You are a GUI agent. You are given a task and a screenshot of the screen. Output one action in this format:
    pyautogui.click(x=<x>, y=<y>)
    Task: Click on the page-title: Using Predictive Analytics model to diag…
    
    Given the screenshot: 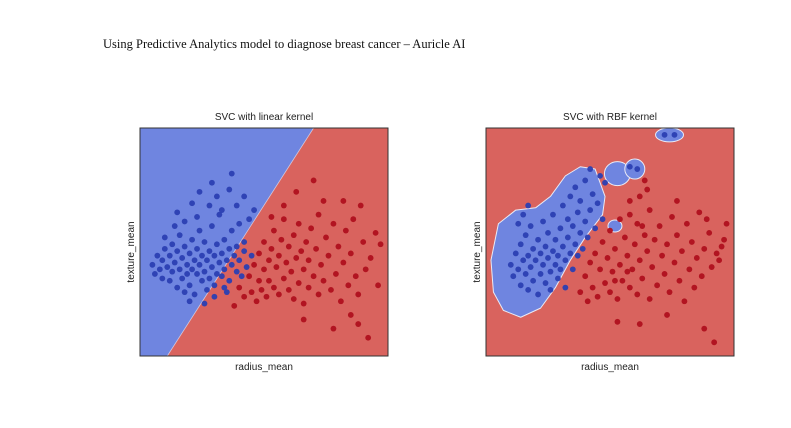 What is the action you would take?
    pyautogui.click(x=284, y=44)
    